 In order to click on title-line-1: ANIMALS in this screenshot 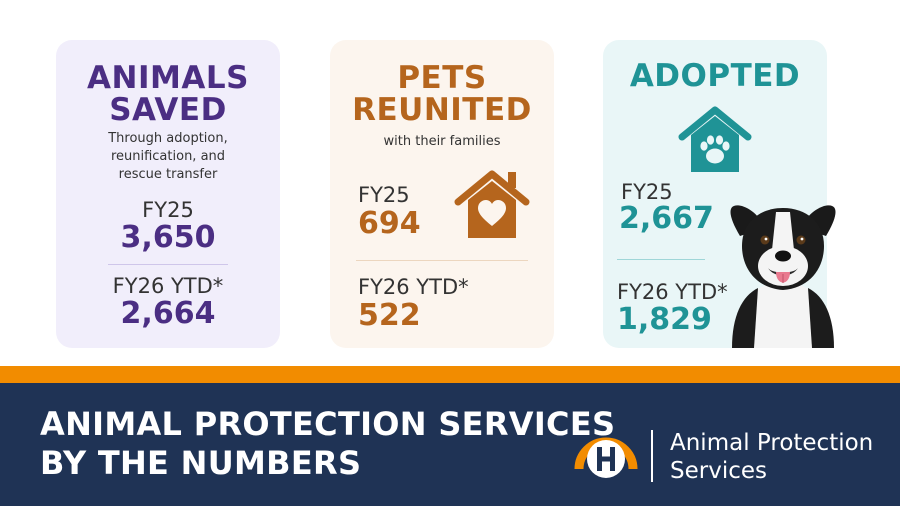, I will do `click(168, 78)`.